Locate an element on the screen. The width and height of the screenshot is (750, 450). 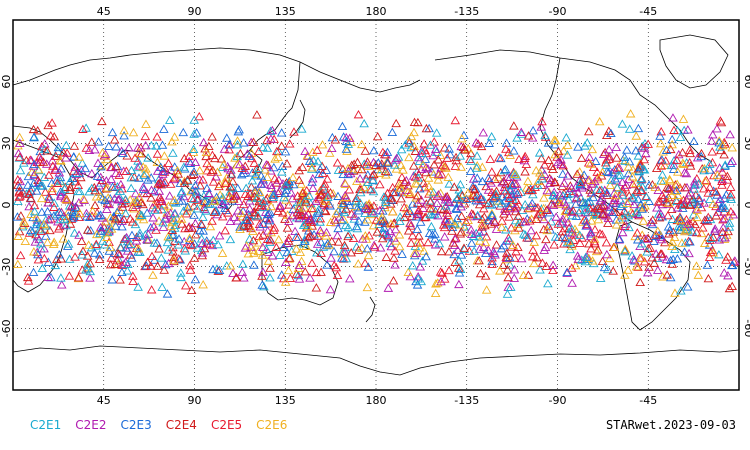
lat-tick-right: 30 is located at coordinates (746, 143).